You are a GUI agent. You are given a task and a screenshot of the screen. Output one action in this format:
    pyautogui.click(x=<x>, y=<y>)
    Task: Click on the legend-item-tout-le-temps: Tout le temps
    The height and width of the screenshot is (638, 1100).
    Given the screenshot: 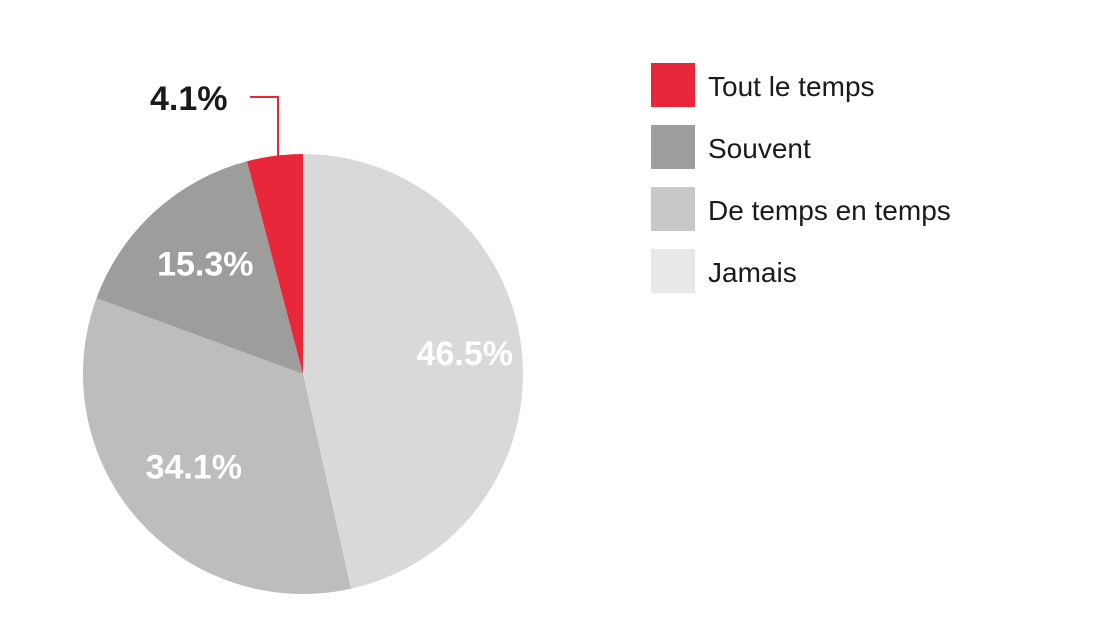 What is the action you would take?
    pyautogui.click(x=763, y=85)
    